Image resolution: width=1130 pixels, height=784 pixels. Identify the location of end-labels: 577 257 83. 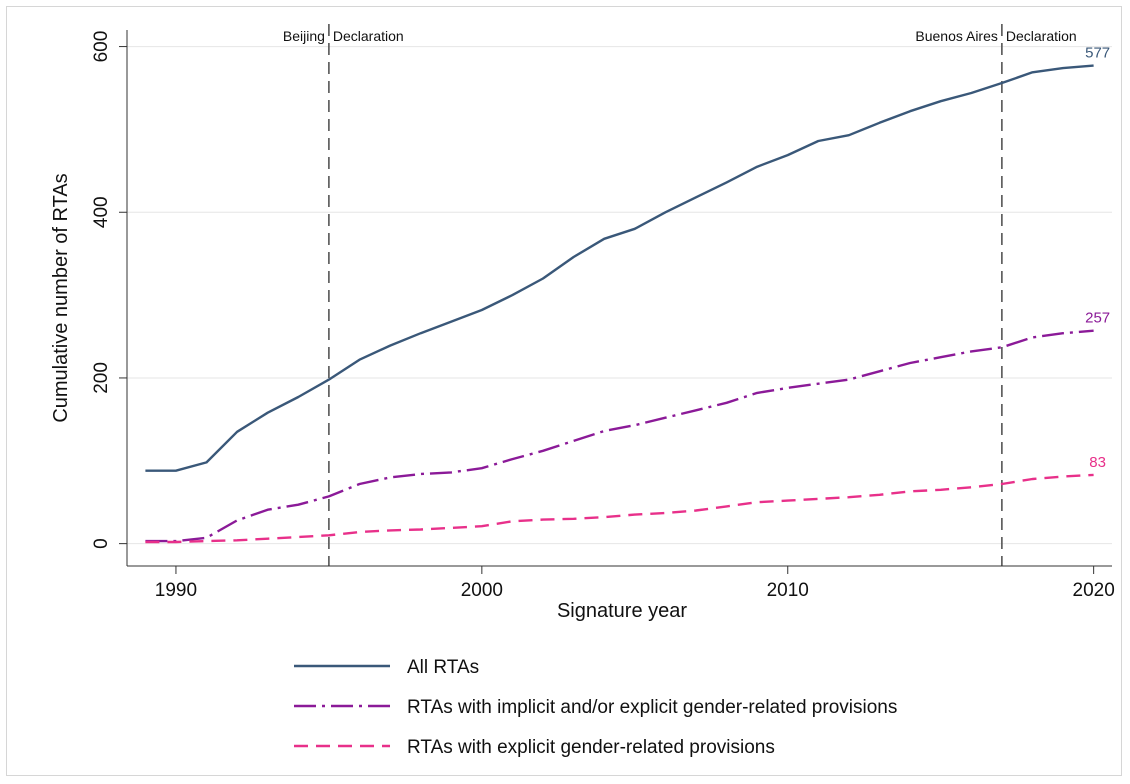
(1097, 258).